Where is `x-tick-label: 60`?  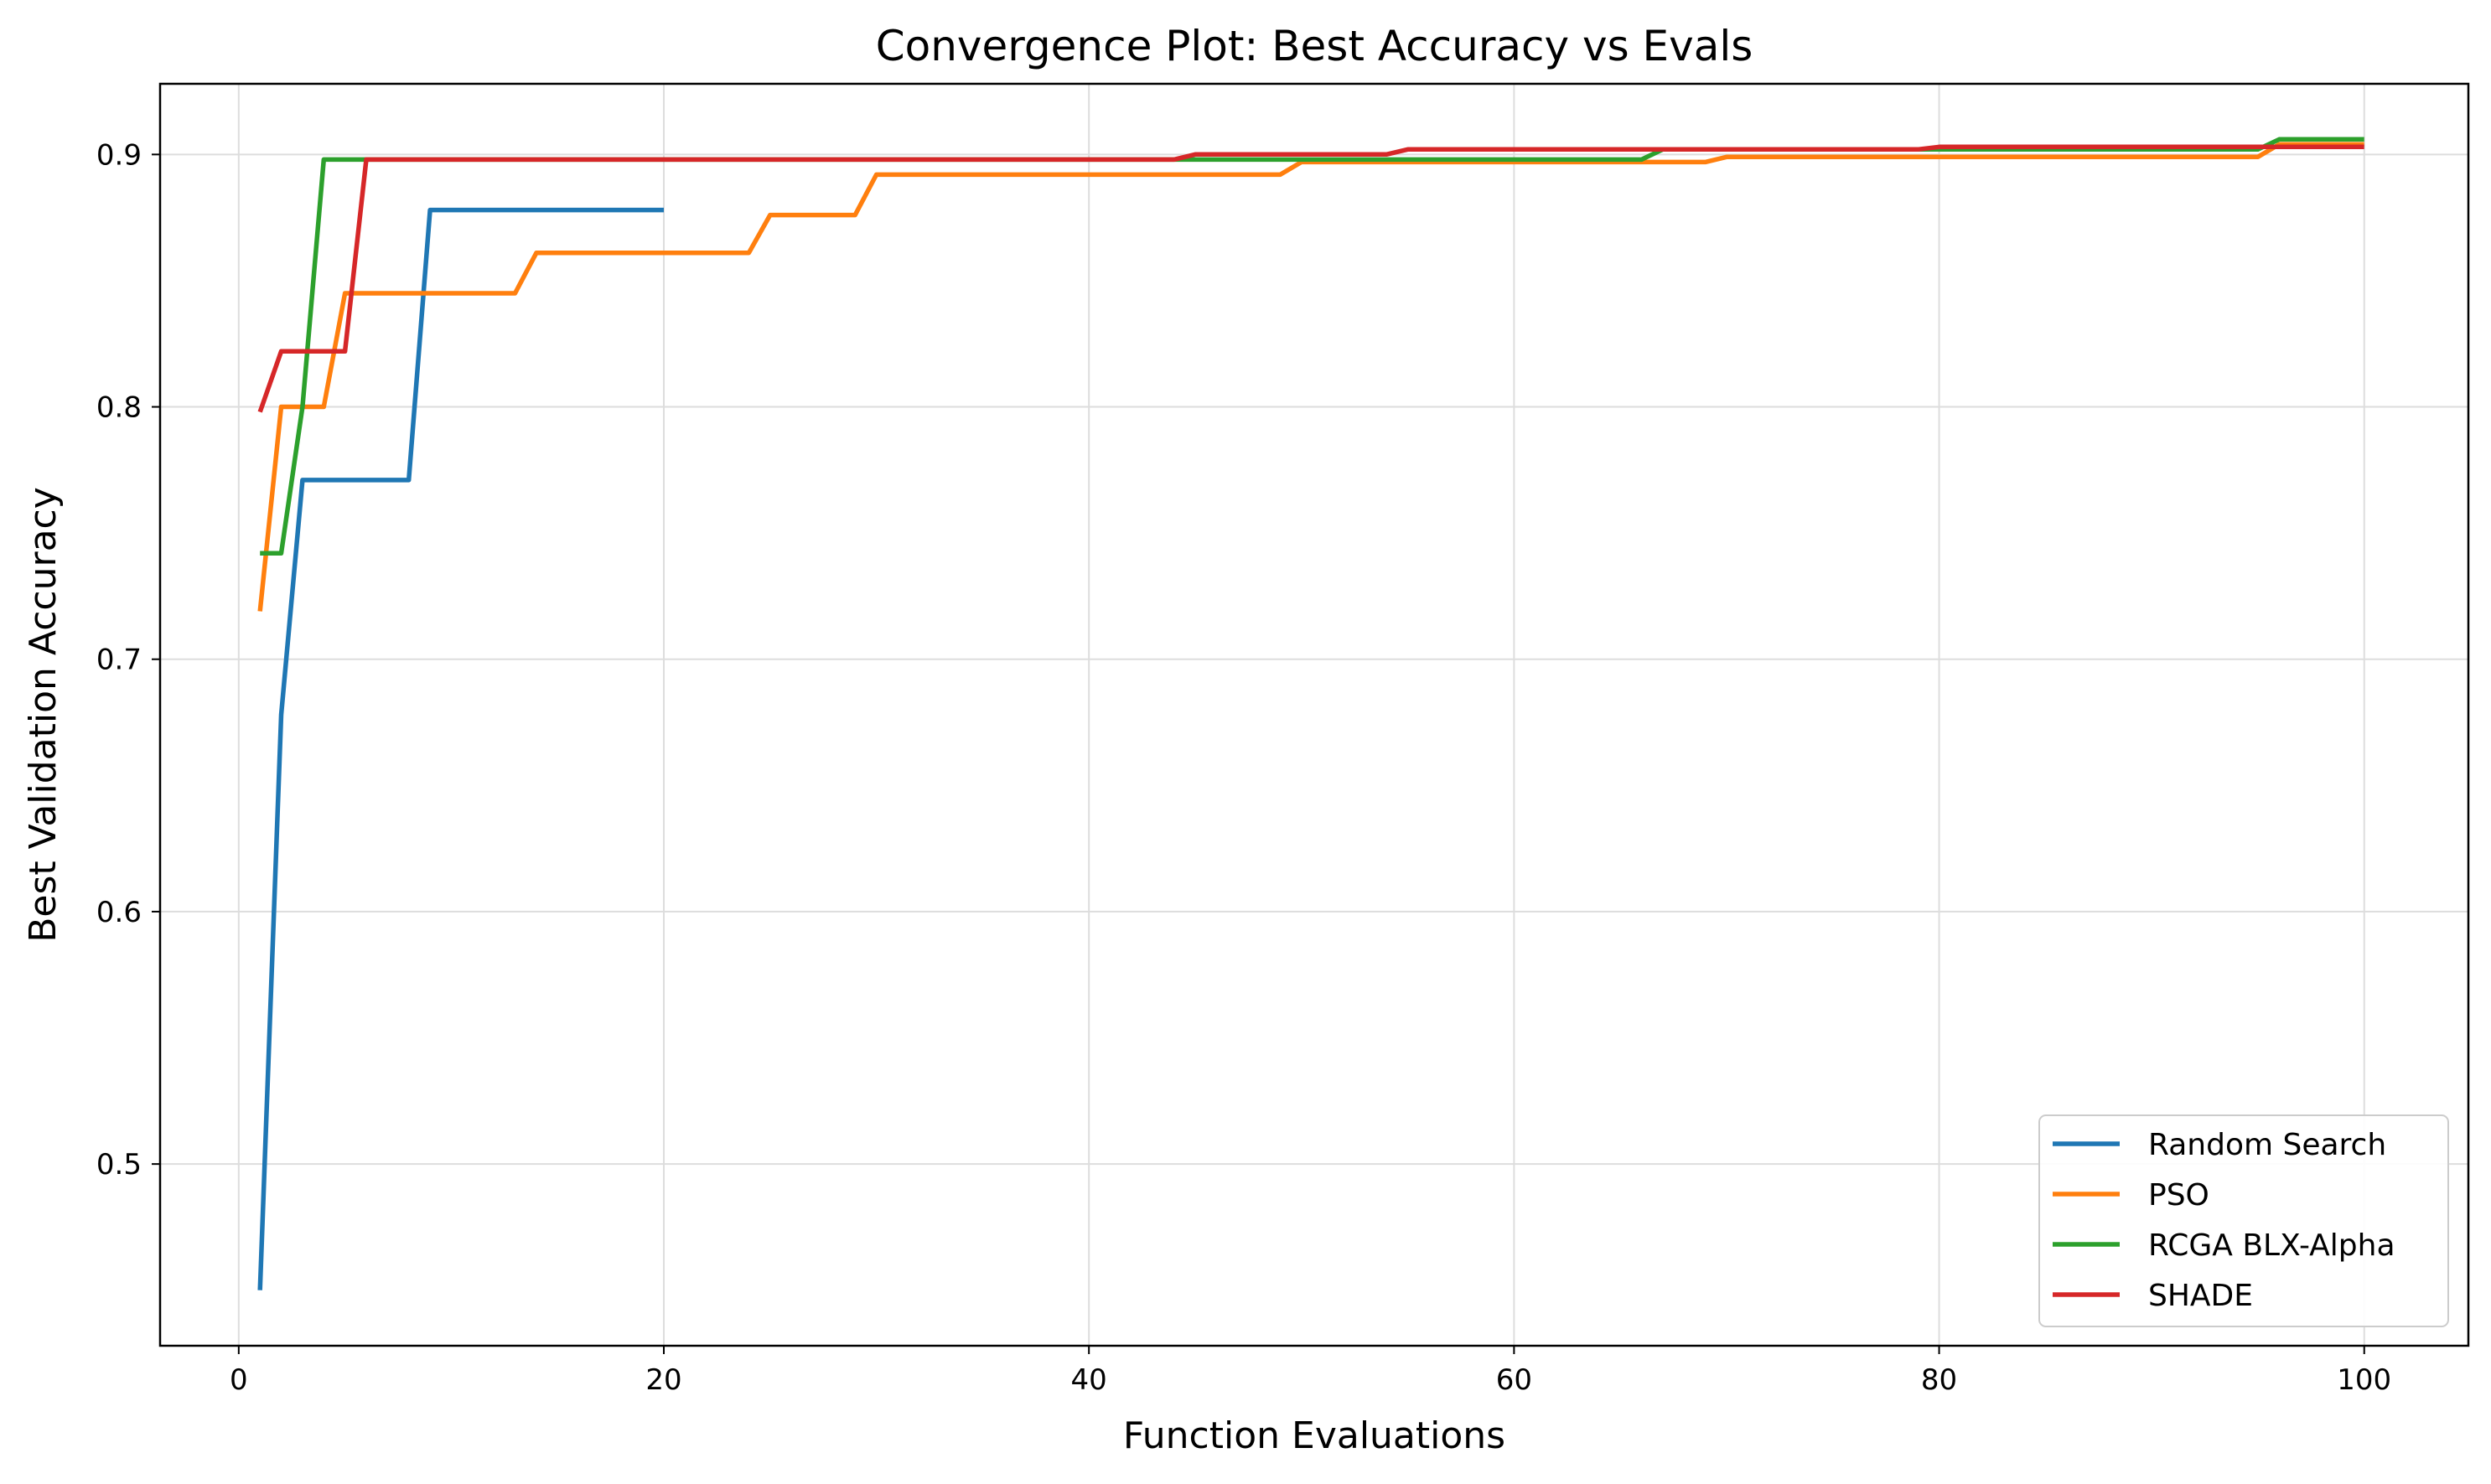 x-tick-label: 60 is located at coordinates (1514, 1380).